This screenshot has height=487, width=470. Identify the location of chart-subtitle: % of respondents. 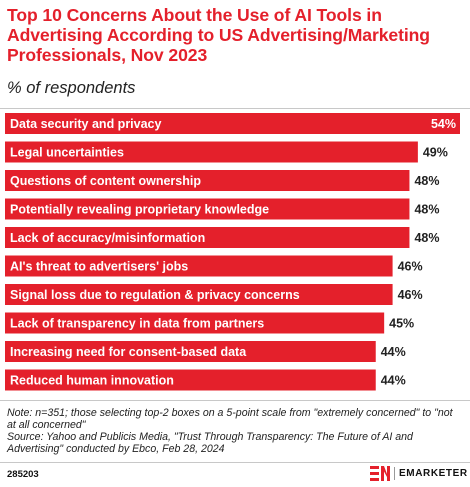
(71, 88).